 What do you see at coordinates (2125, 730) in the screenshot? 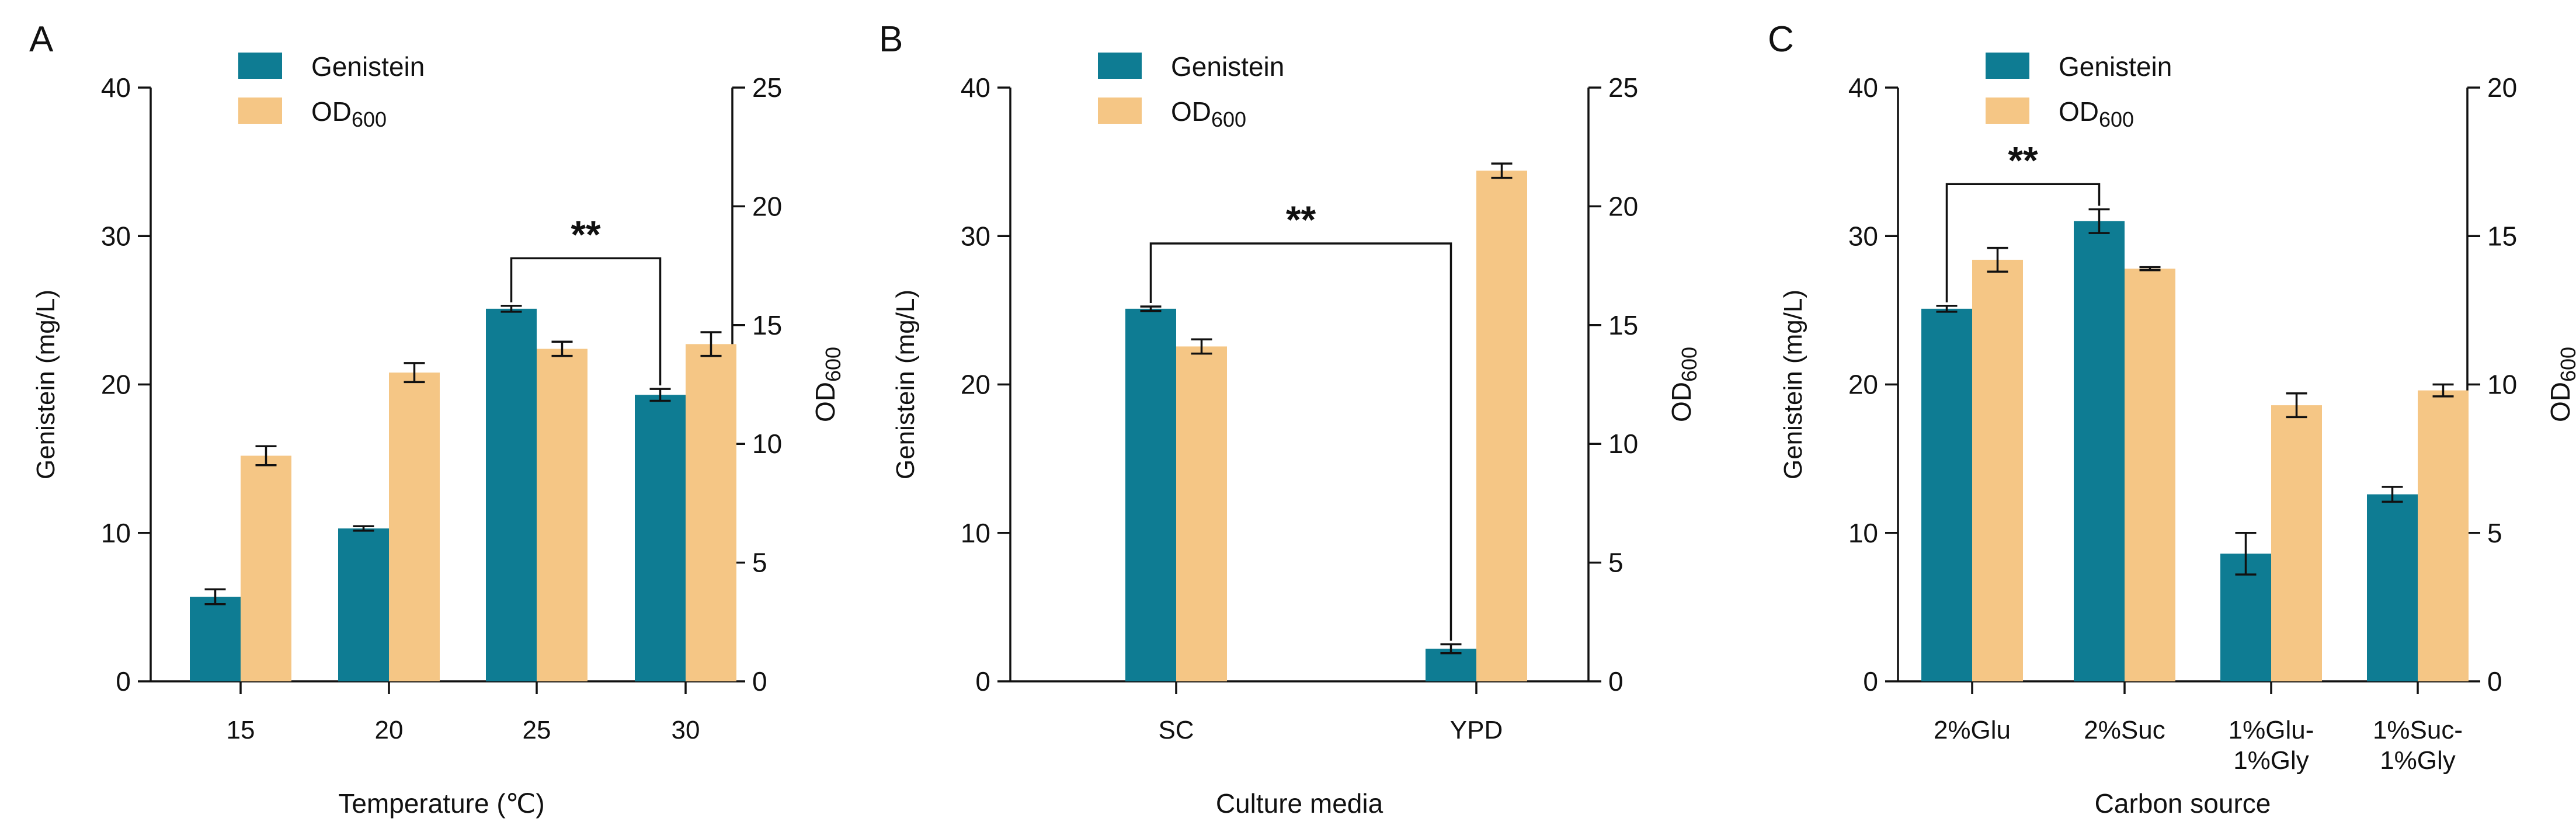
I see `x-tick-label: 2%Suc` at bounding box center [2125, 730].